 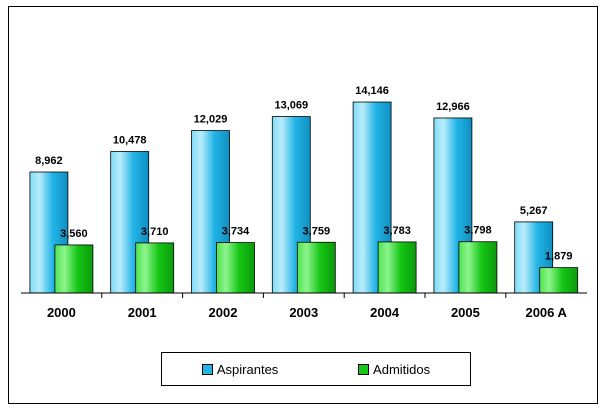 I want to click on x-tick-label: 2003, so click(x=303, y=312).